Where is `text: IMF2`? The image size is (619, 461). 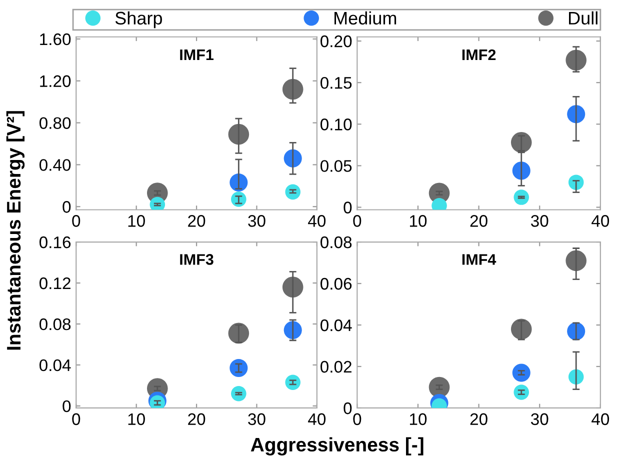
text: IMF2 is located at coordinates (479, 54).